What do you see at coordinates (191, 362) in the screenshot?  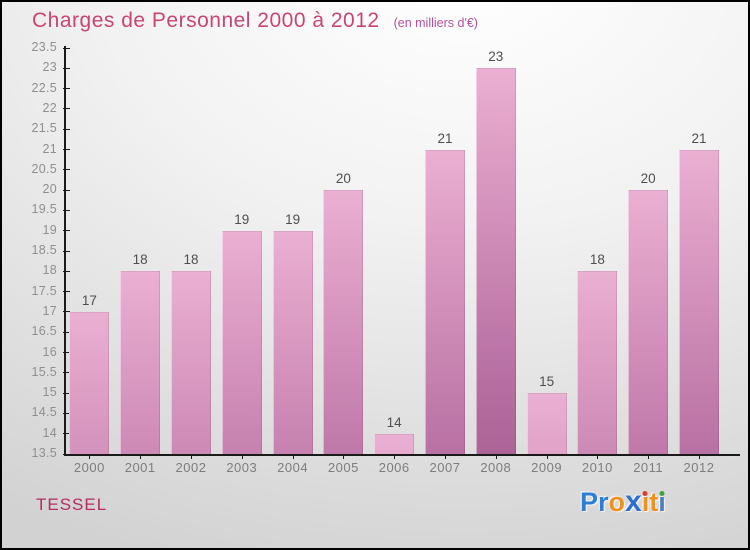 I see `bar-2002` at bounding box center [191, 362].